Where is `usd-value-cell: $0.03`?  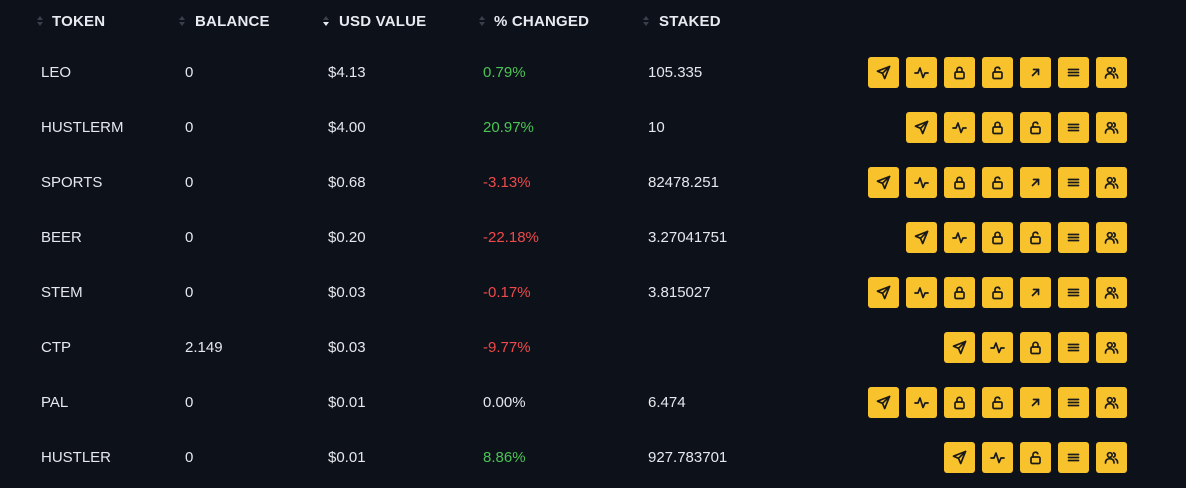 usd-value-cell: $0.03 is located at coordinates (347, 347).